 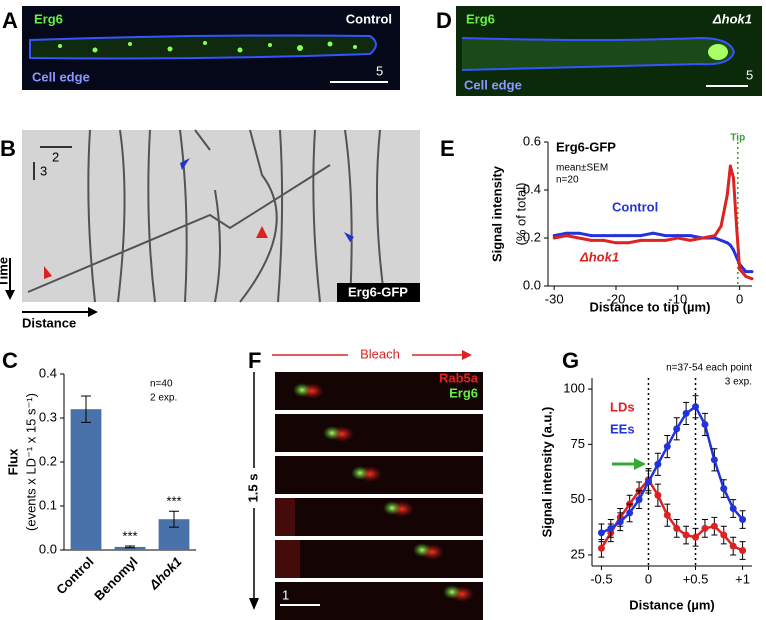 What do you see at coordinates (447, 148) in the screenshot?
I see `panel-letter: E` at bounding box center [447, 148].